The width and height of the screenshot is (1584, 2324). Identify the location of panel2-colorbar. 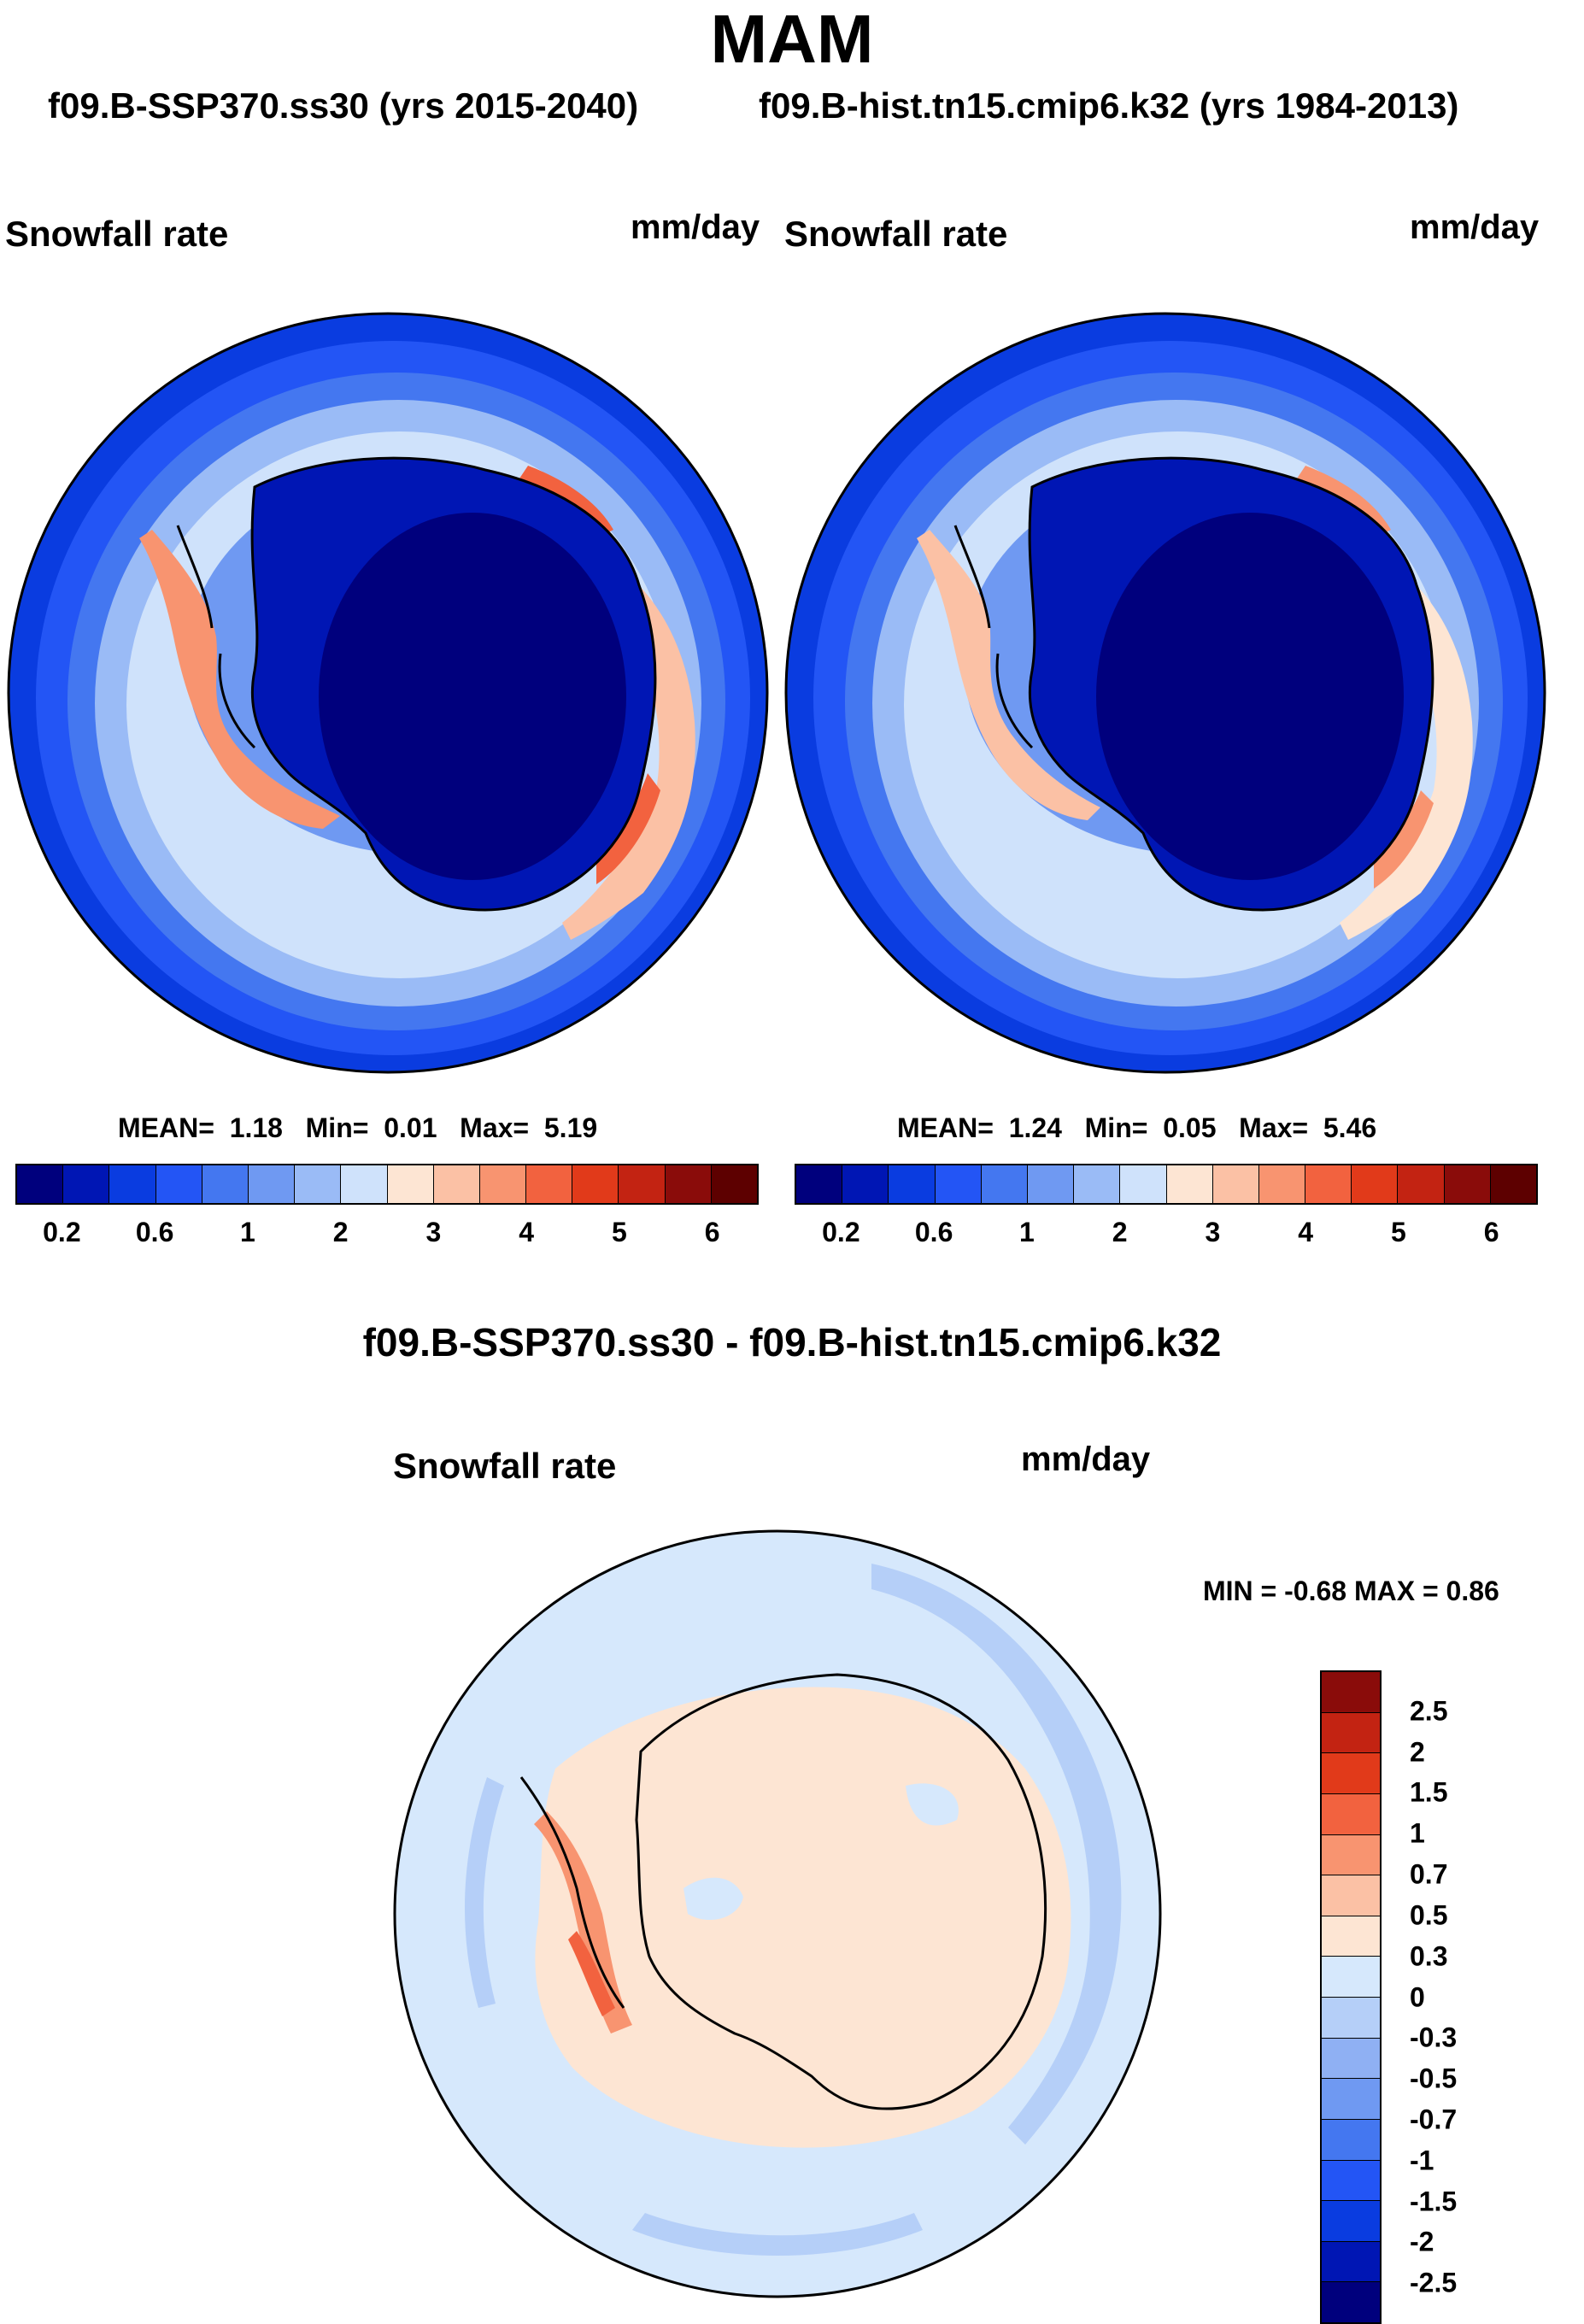
(1166, 1184).